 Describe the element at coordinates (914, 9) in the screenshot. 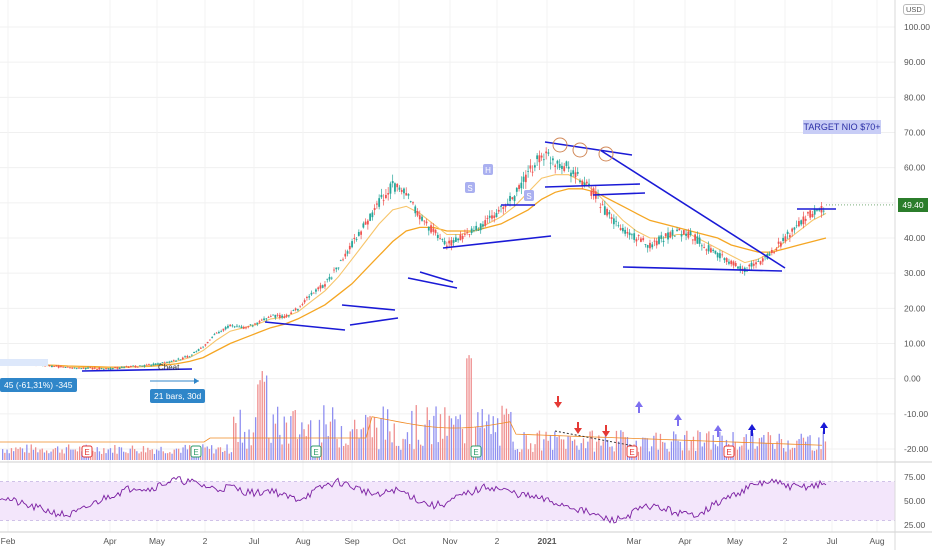

I see `currency-badge: USD` at that location.